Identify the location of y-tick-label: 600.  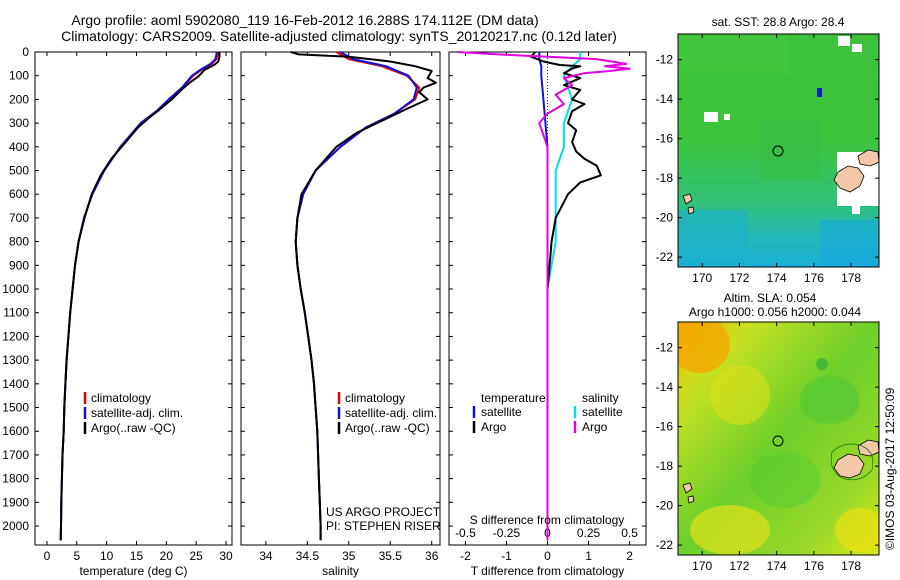
(19, 194).